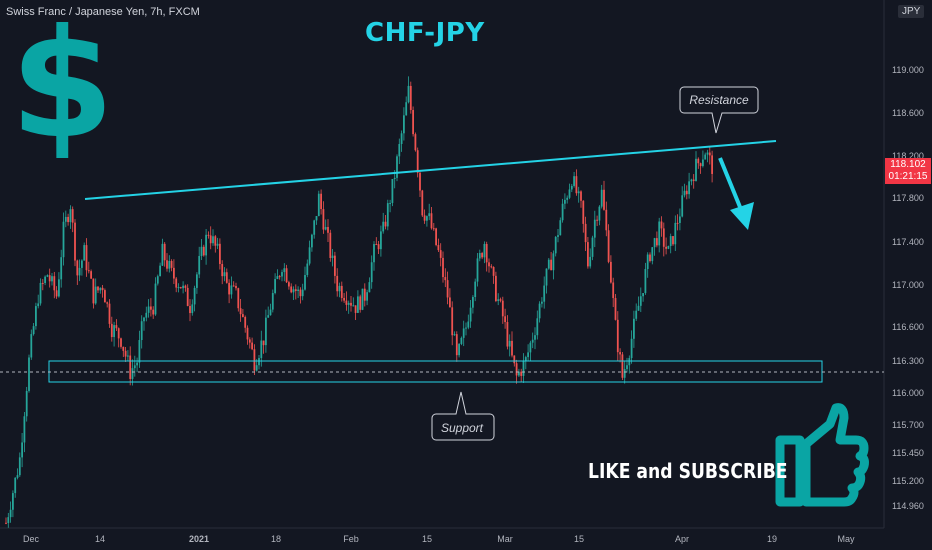  I want to click on thumbs-up-icon, so click(822, 455).